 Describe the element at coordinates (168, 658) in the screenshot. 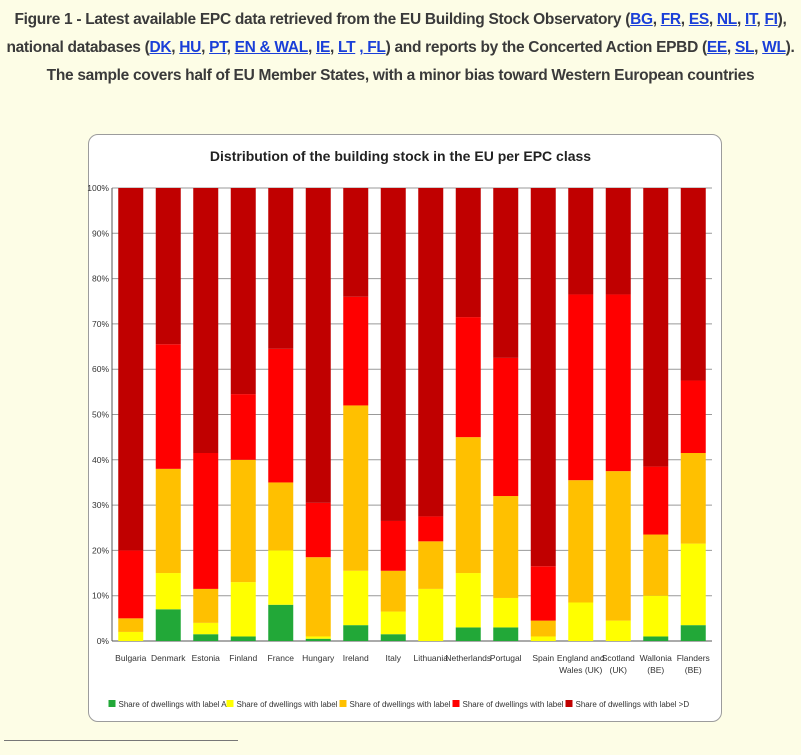

I see `x-tick-label: Denmark` at that location.